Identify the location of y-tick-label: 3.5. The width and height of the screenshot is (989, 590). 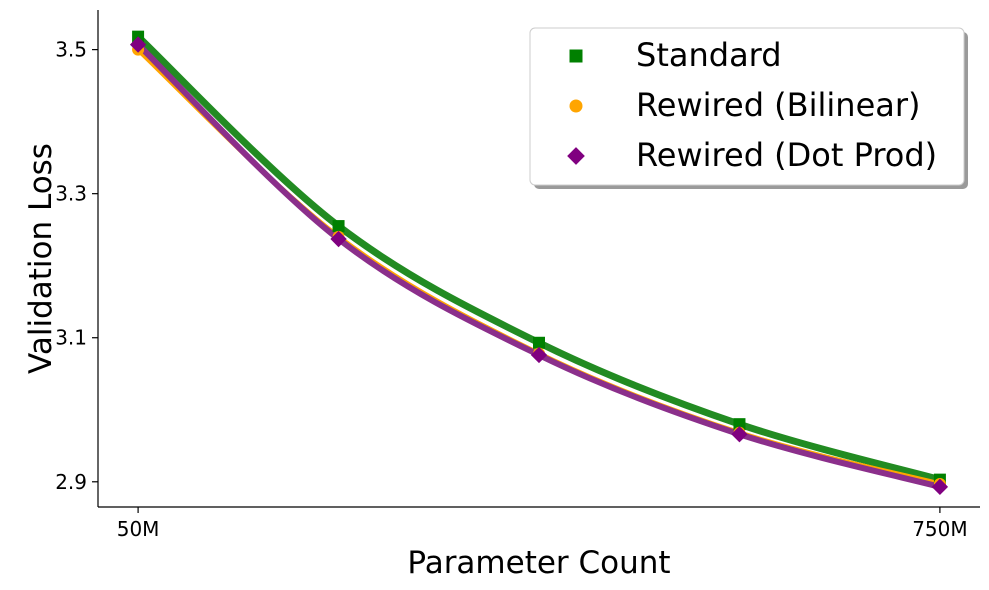
(71, 50).